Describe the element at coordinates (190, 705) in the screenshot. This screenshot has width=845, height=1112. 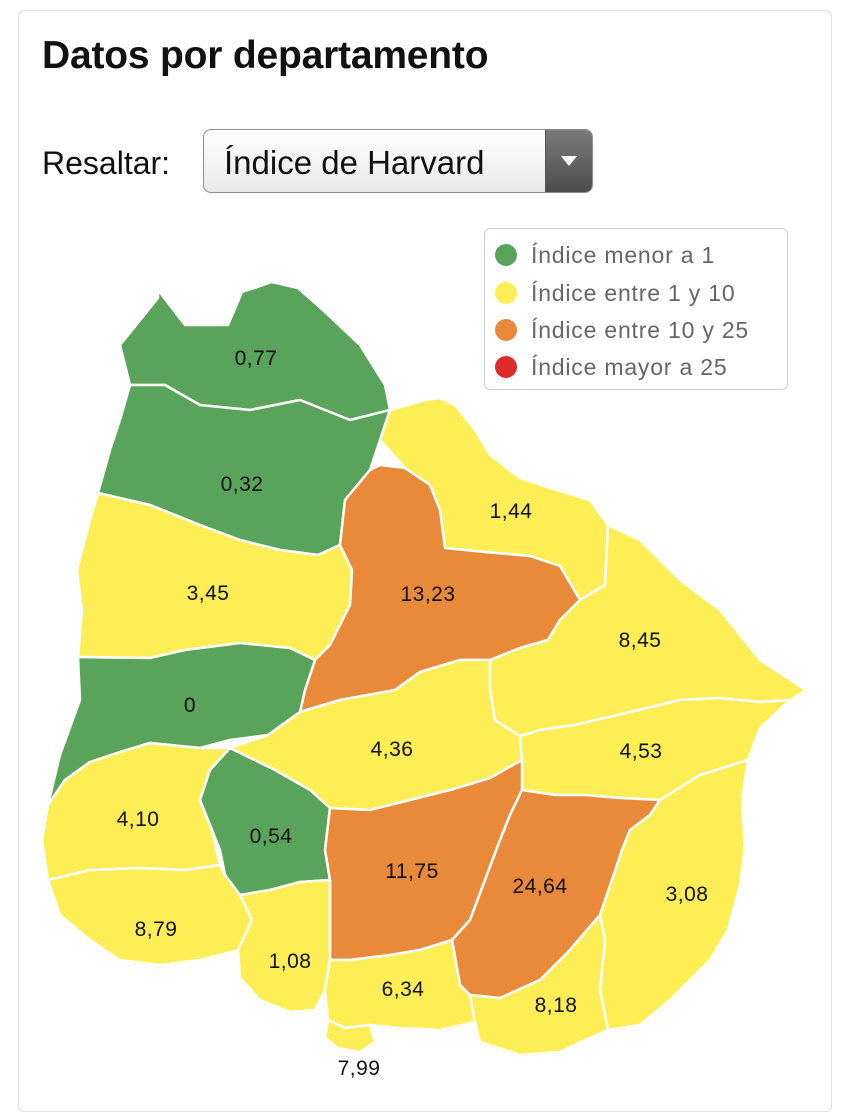
I see `department-value-label: 0` at that location.